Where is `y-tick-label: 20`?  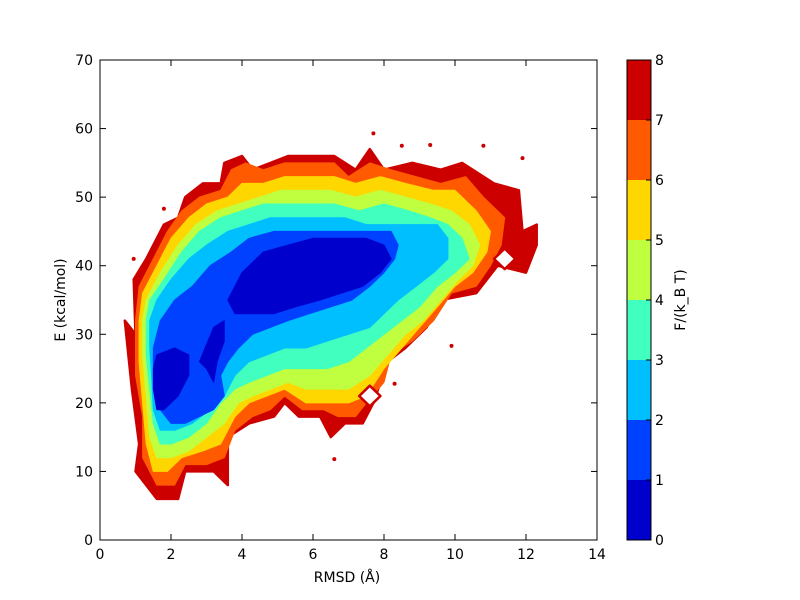
y-tick-label: 20 is located at coordinates (84, 404).